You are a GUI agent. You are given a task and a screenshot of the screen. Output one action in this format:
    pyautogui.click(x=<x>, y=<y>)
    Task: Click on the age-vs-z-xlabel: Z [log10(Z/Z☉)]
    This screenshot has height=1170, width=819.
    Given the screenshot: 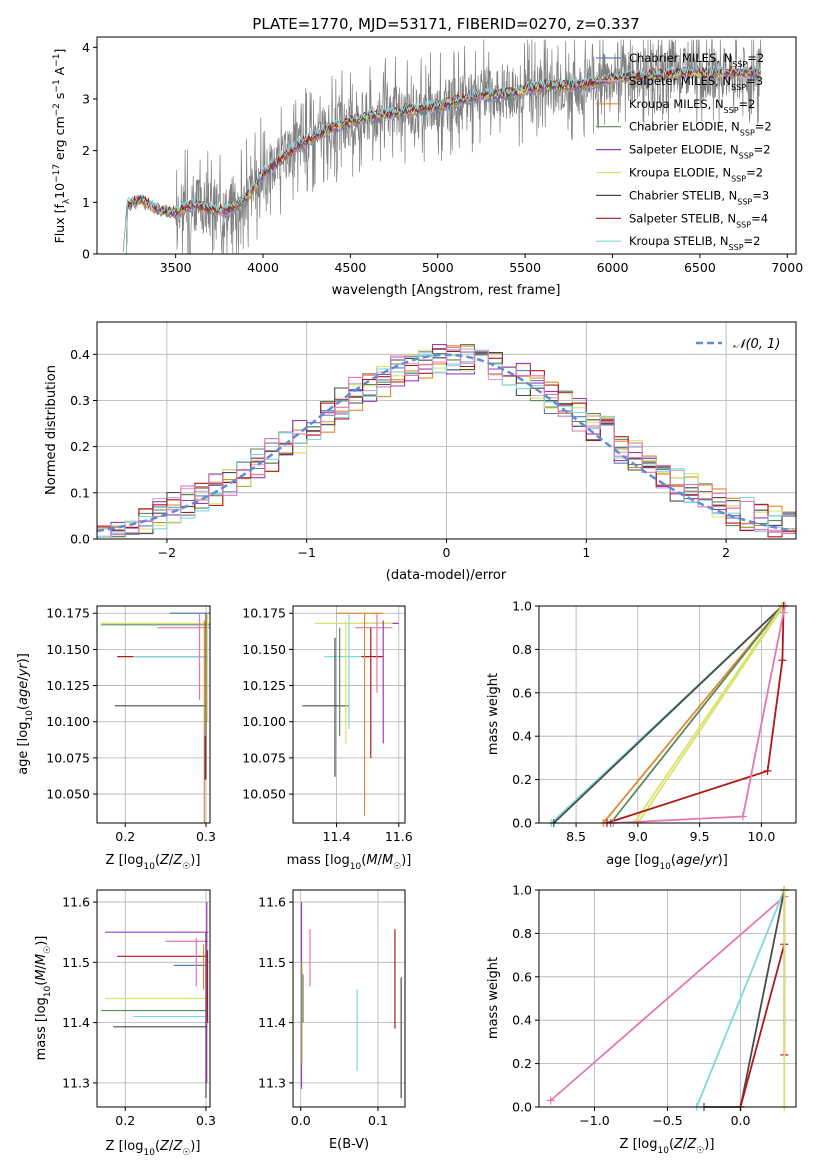 What is the action you would take?
    pyautogui.click(x=153, y=862)
    